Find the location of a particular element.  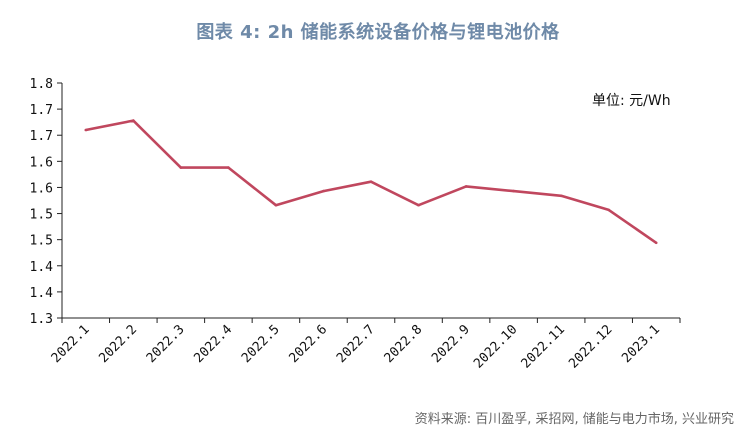

x-tick-label: 2022.7 is located at coordinates (356, 344).